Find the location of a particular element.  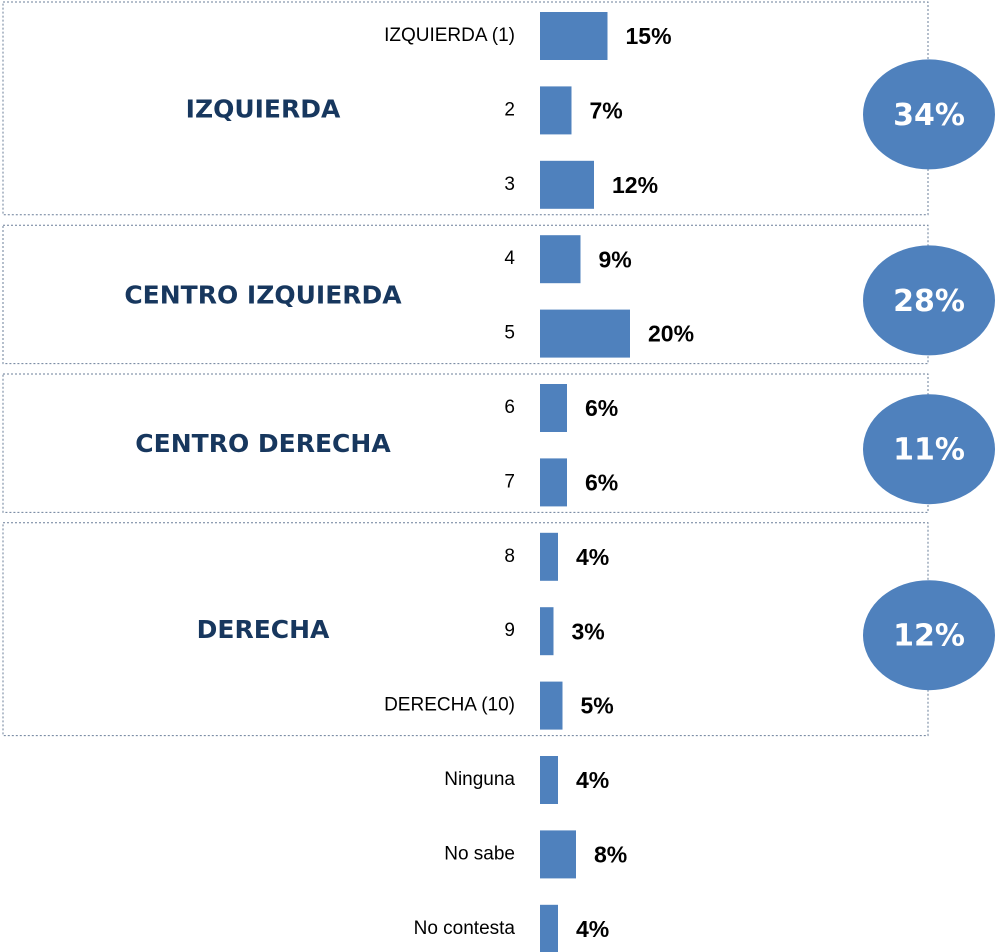

group-label: CENTRO IZQUIERDA is located at coordinates (263, 294).